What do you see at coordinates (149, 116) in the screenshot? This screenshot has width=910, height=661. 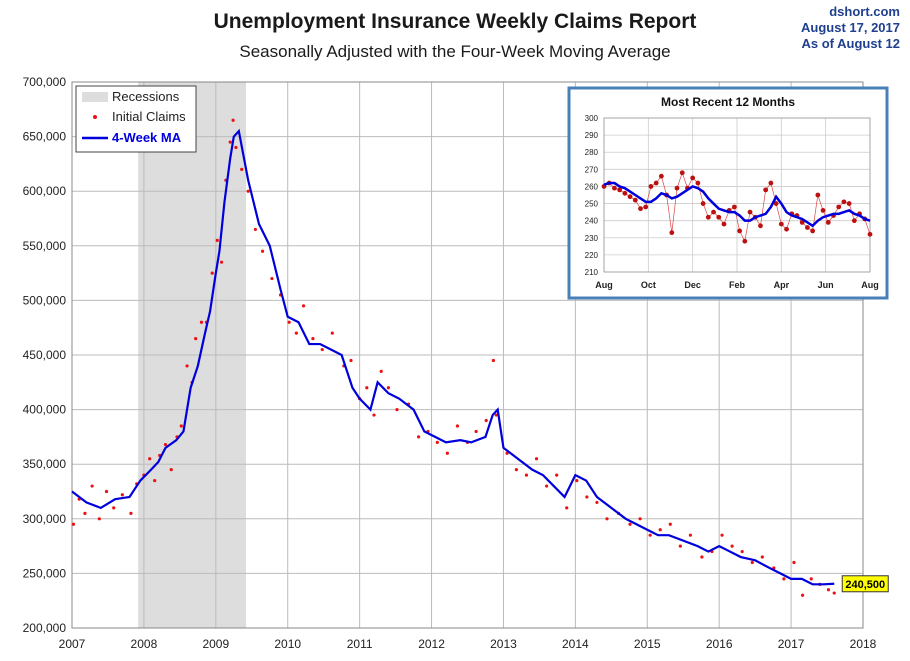 I see `legend-entry: Initial Claims` at bounding box center [149, 116].